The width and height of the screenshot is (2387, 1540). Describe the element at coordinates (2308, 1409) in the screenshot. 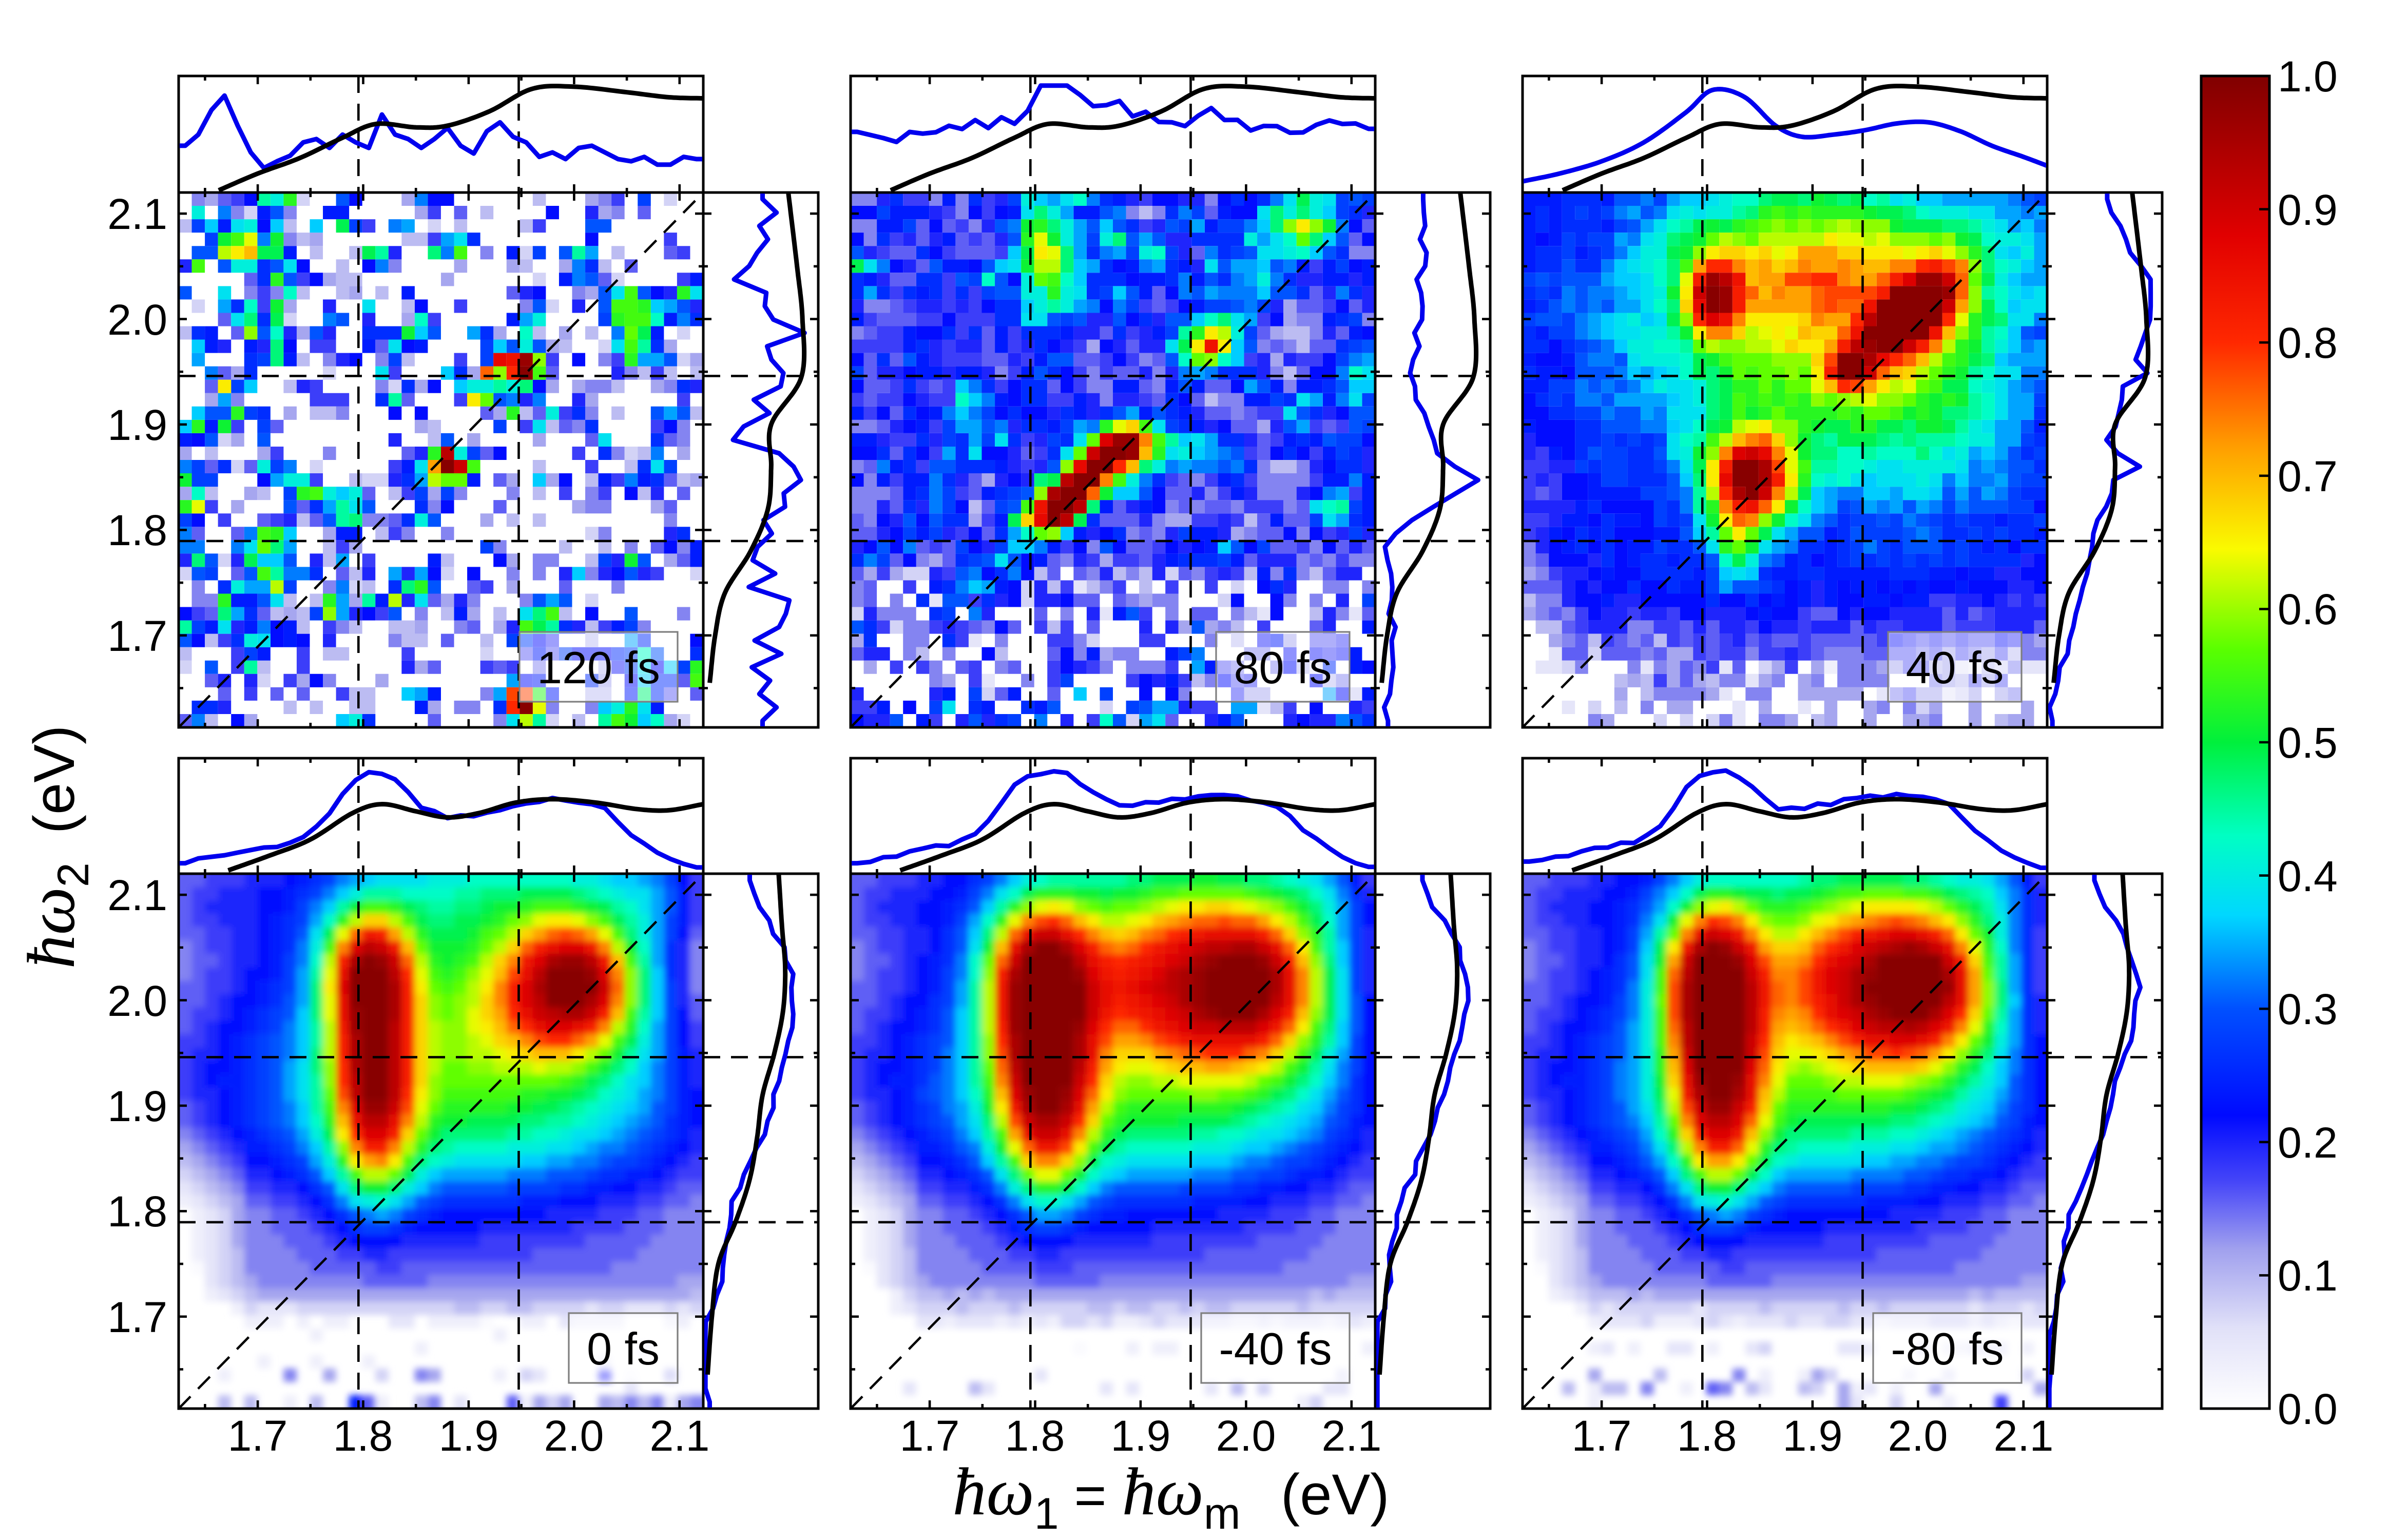

I see `svg-text: 0.0` at that location.